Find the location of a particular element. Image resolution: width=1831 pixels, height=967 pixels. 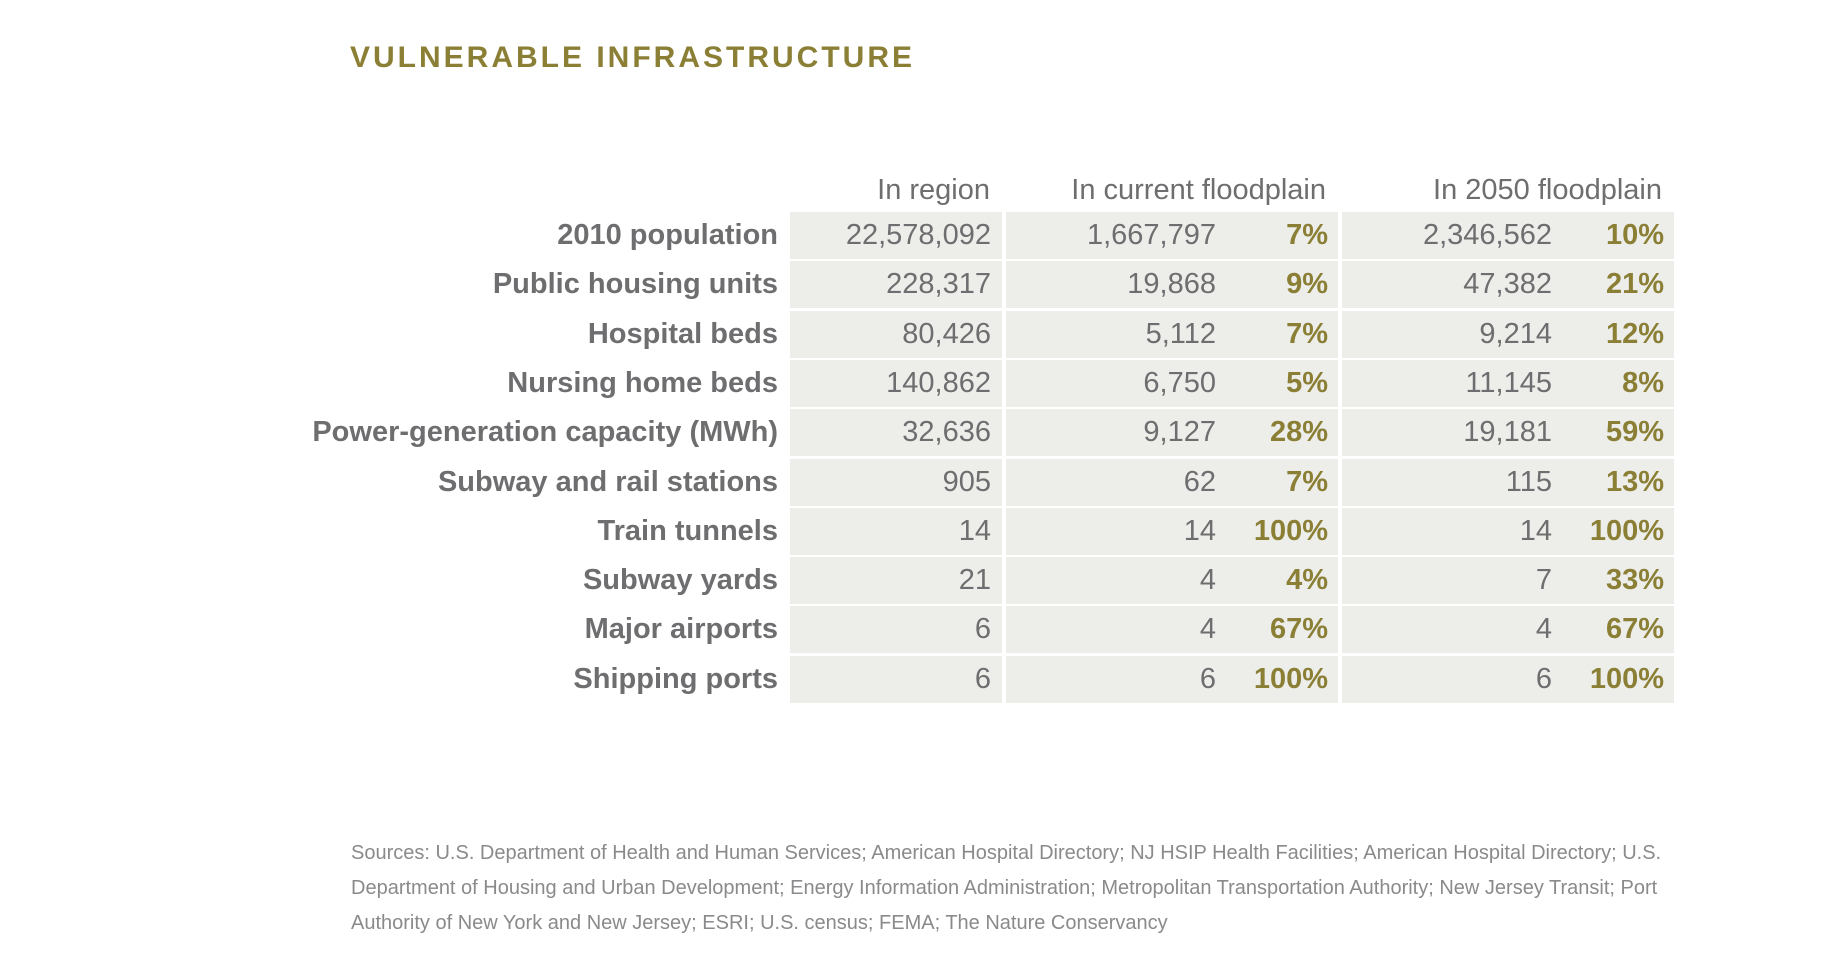

row-label: Shipping ports is located at coordinates (675, 679).